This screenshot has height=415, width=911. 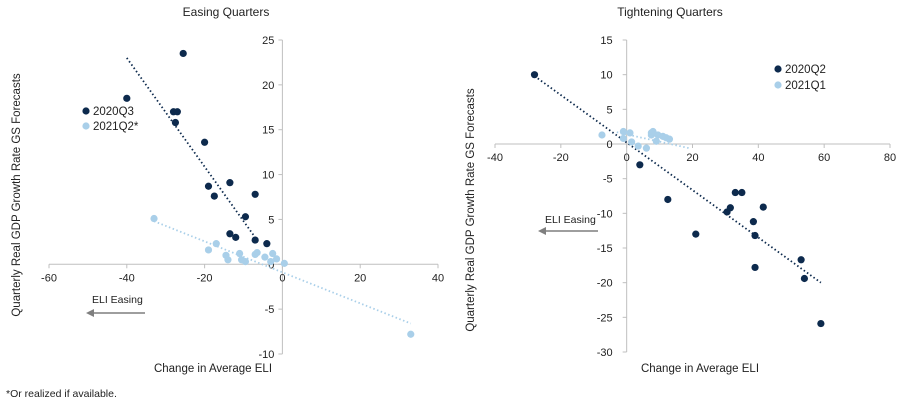 I want to click on footnote: *Or realized if available., so click(x=61, y=394).